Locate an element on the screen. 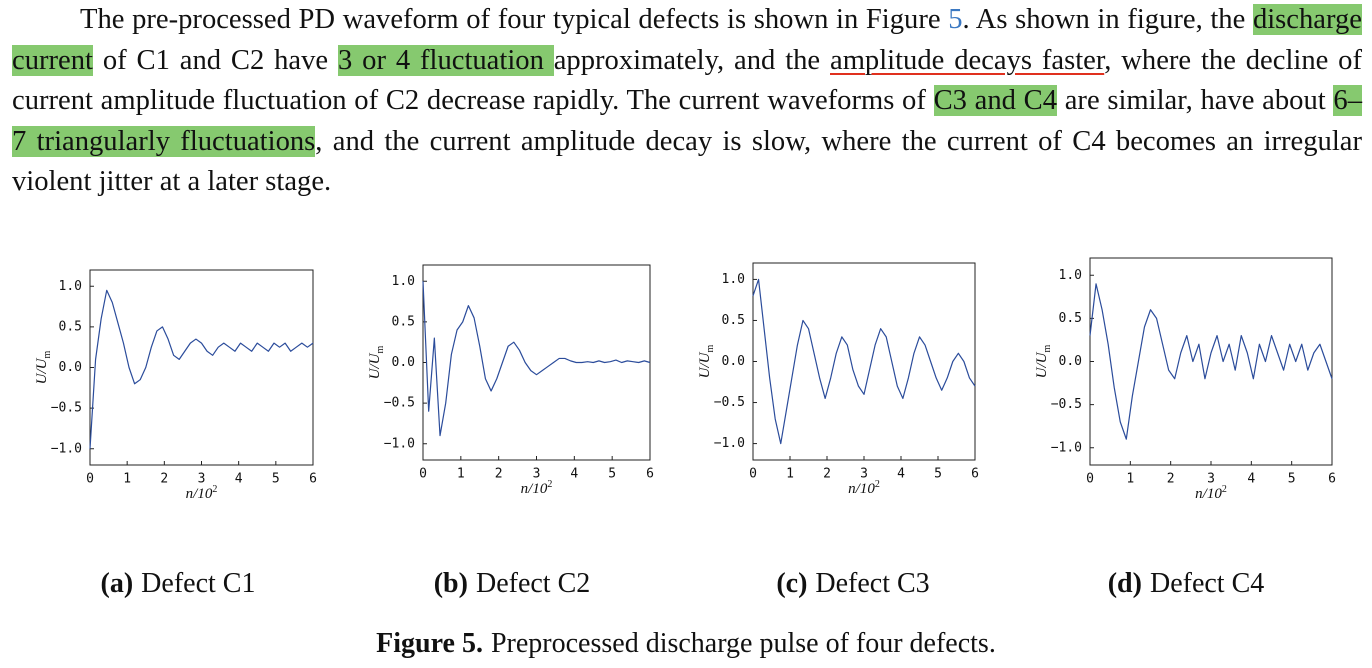 This screenshot has width=1372, height=668. subcaption-text: Defect C1 is located at coordinates (198, 583).